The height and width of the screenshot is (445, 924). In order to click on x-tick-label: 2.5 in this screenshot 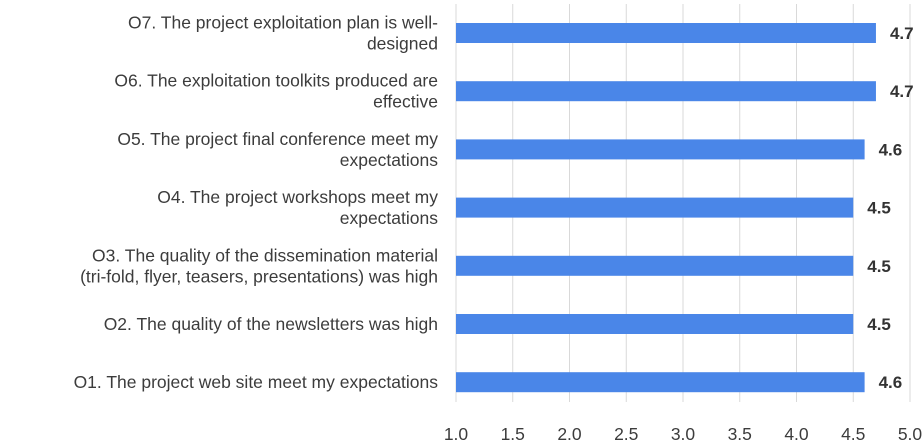, I will do `click(626, 434)`.